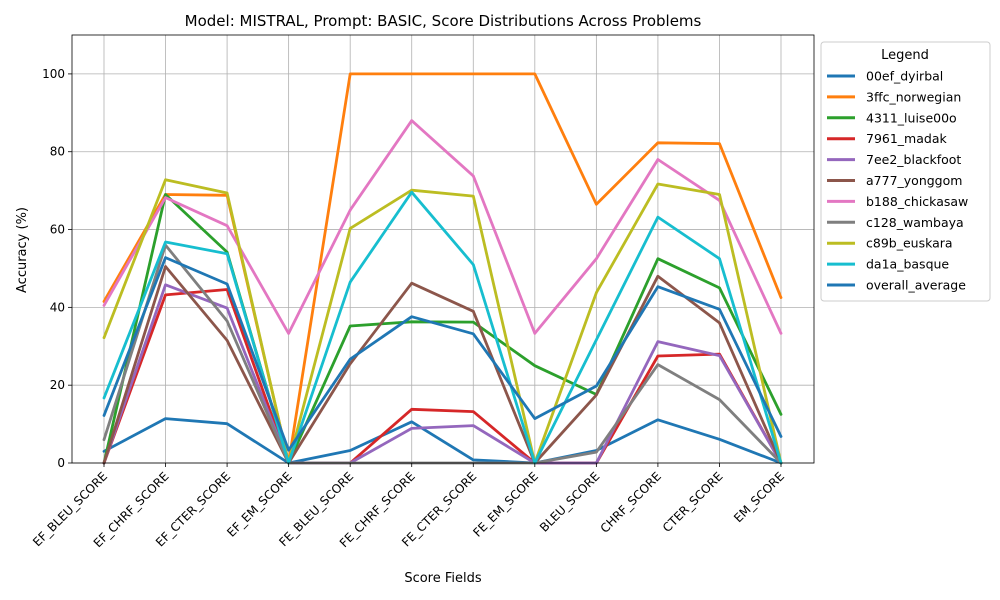 The width and height of the screenshot is (1000, 600). What do you see at coordinates (57, 230) in the screenshot?
I see `y-tick-label: 60` at bounding box center [57, 230].